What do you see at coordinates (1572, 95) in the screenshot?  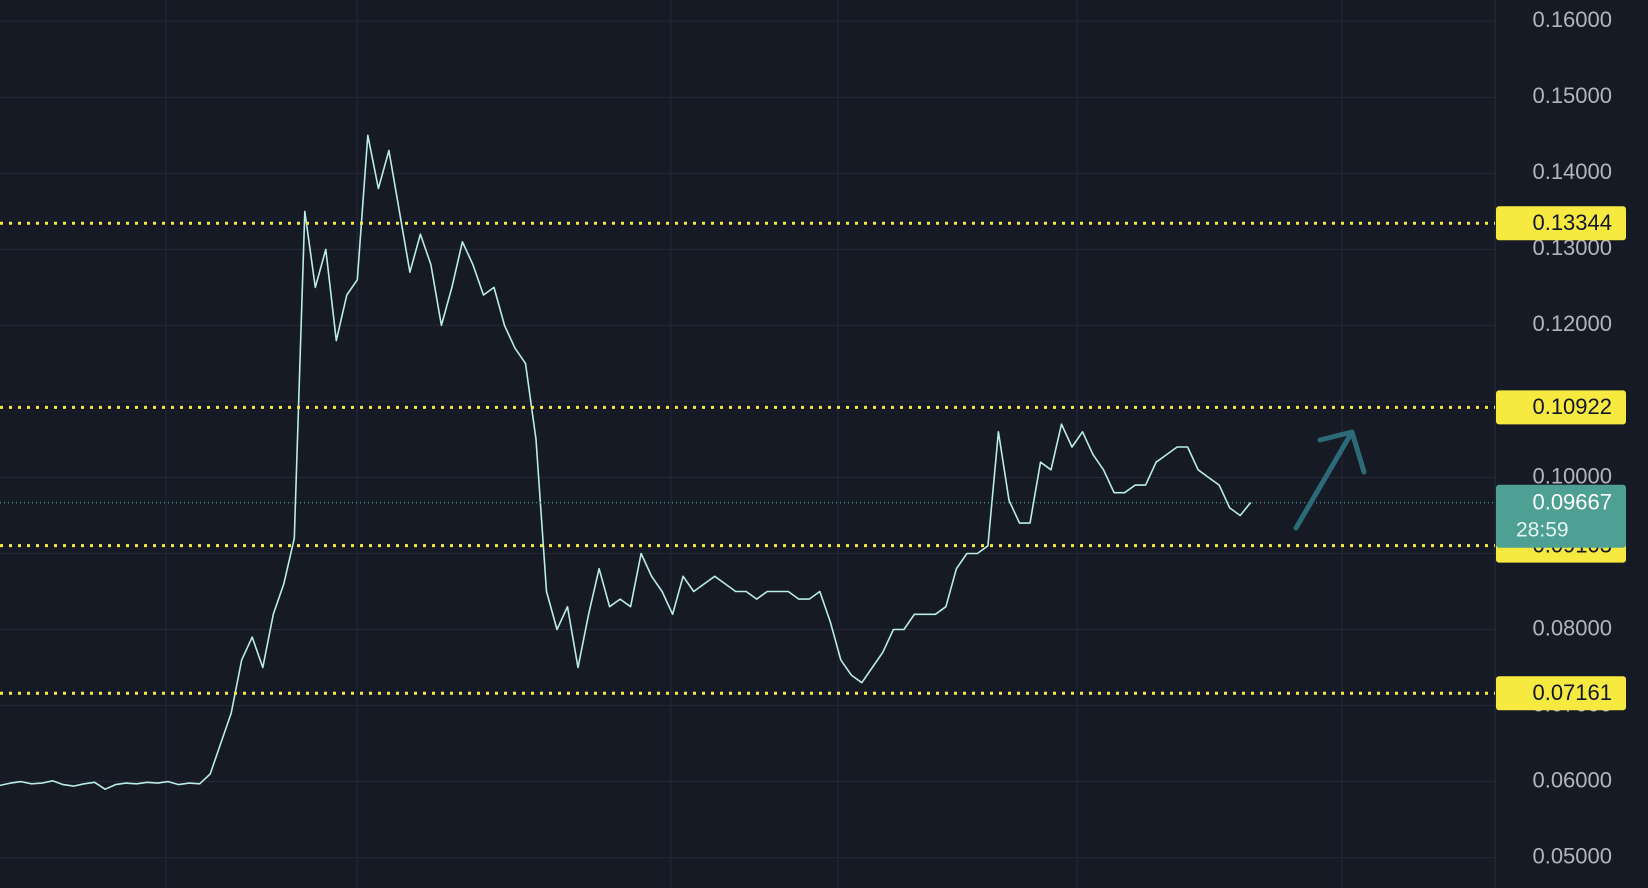 I see `y-tick-label: 0.15000` at bounding box center [1572, 95].